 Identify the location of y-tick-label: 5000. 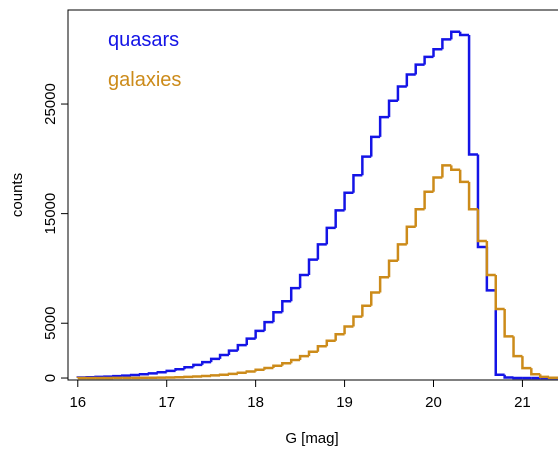
(50, 323).